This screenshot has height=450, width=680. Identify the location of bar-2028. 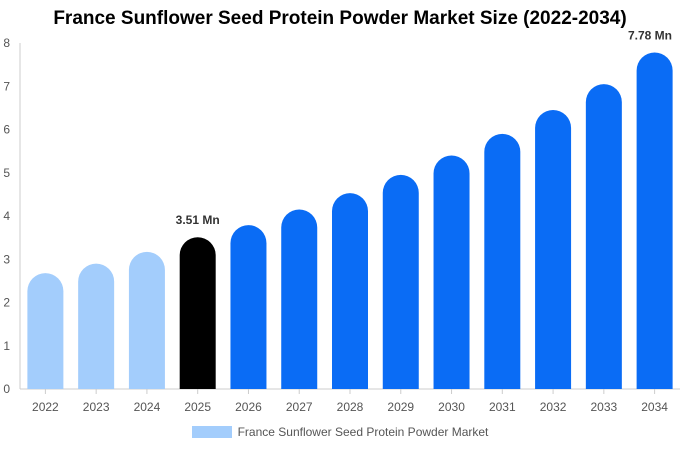
(350, 291).